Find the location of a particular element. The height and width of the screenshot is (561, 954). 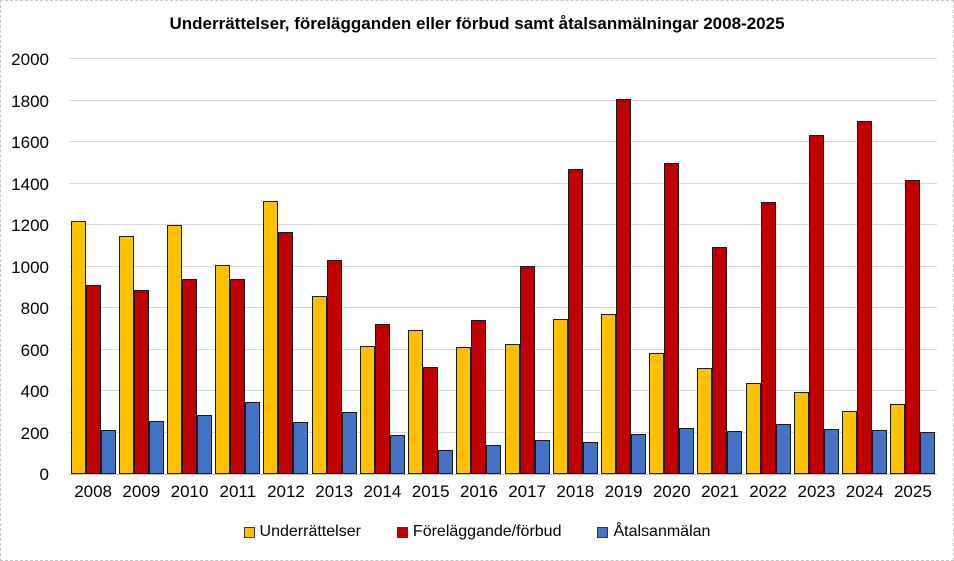

x-tick-label: 2015 is located at coordinates (430, 491).